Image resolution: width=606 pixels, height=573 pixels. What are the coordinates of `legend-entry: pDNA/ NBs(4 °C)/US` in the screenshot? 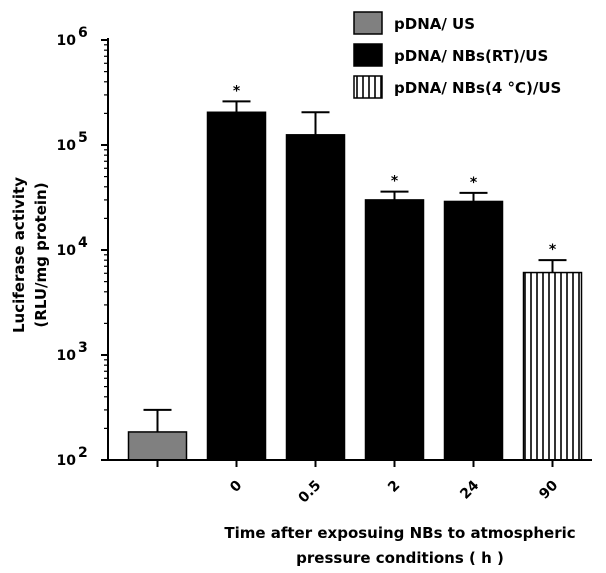 It's located at (457, 87).